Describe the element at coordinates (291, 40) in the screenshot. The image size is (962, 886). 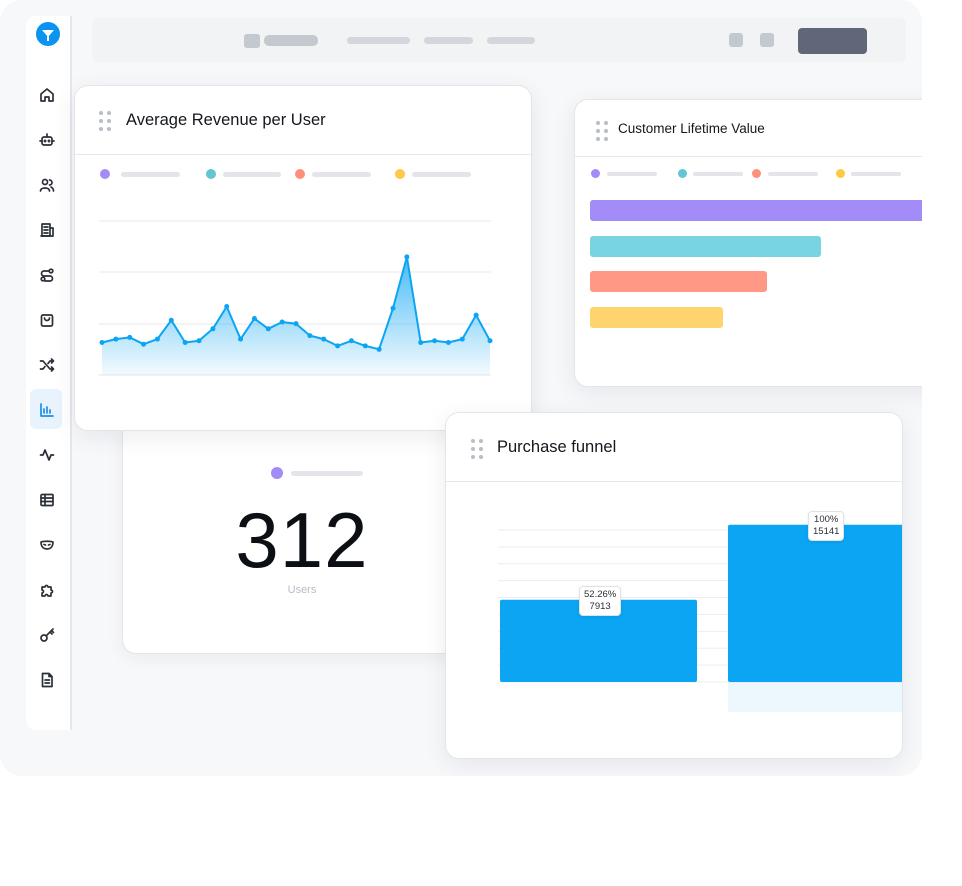
I see `breadcrumb-placeholder` at that location.